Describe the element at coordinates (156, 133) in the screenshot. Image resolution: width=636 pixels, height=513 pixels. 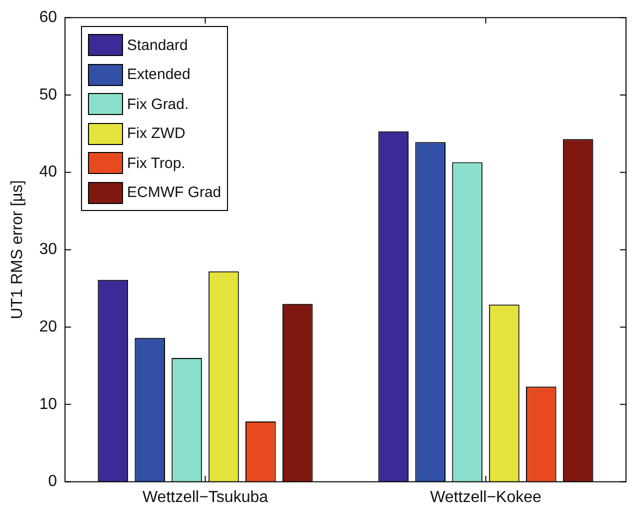
I see `legend-label: Fix ZWD` at that location.